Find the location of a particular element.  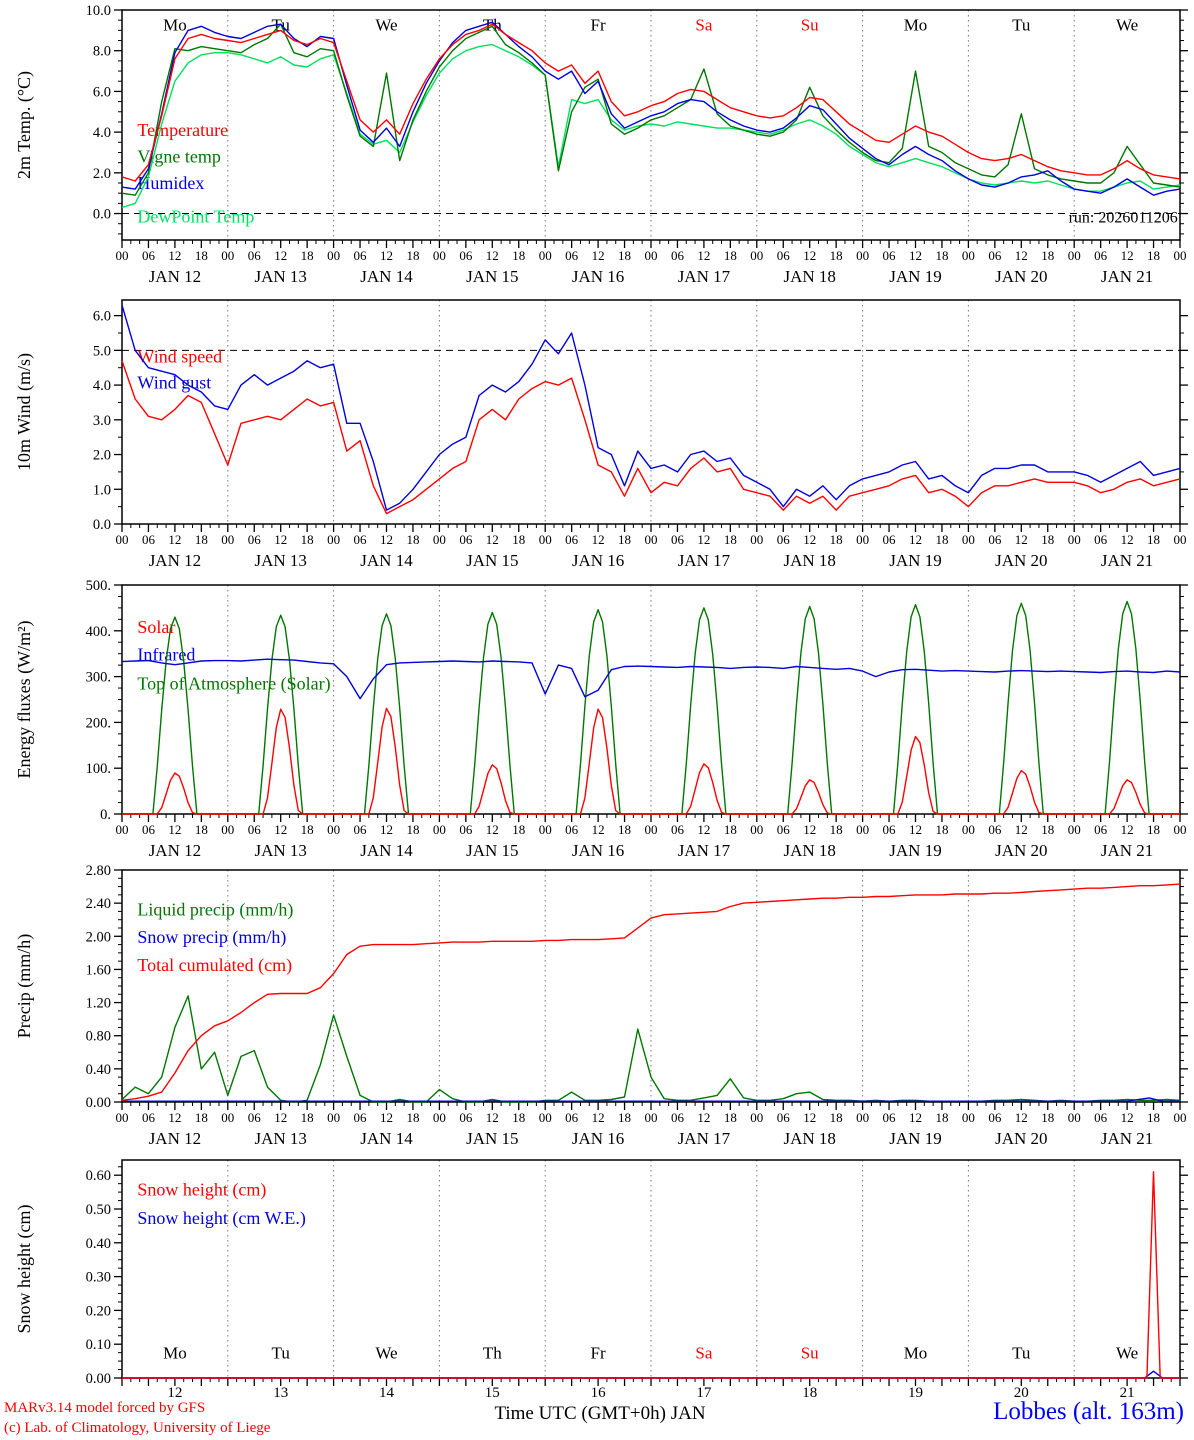

date-label: 13 is located at coordinates (280, 1393).